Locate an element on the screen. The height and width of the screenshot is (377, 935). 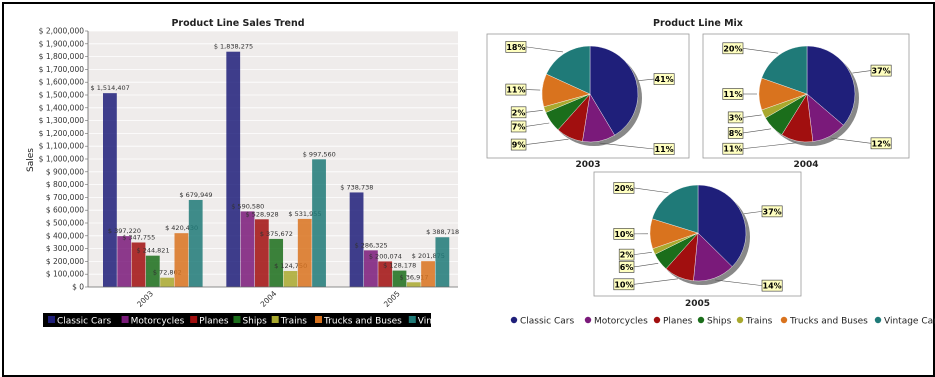
pie-percent-label: 8% is located at coordinates (736, 133).